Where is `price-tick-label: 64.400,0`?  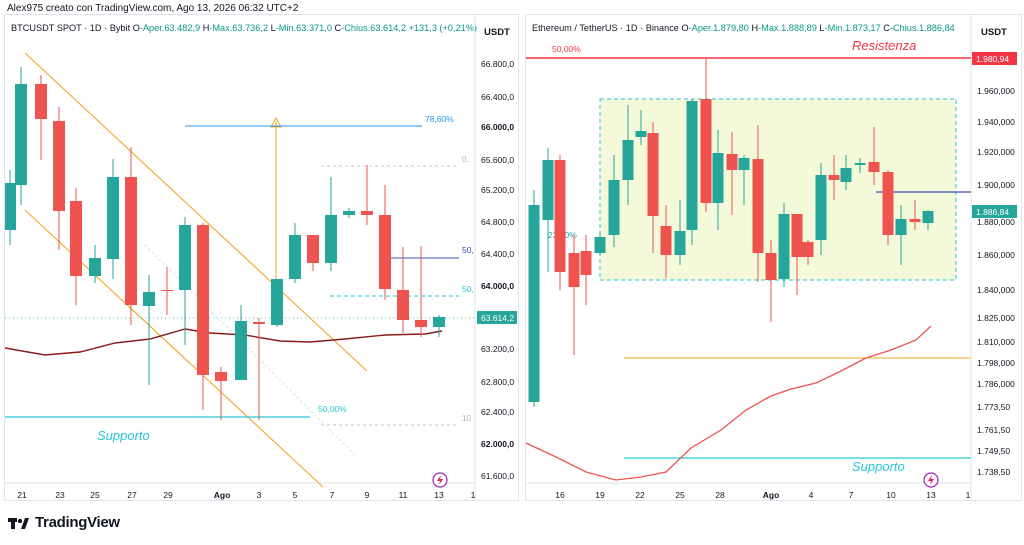 price-tick-label: 64.400,0 is located at coordinates (497, 254).